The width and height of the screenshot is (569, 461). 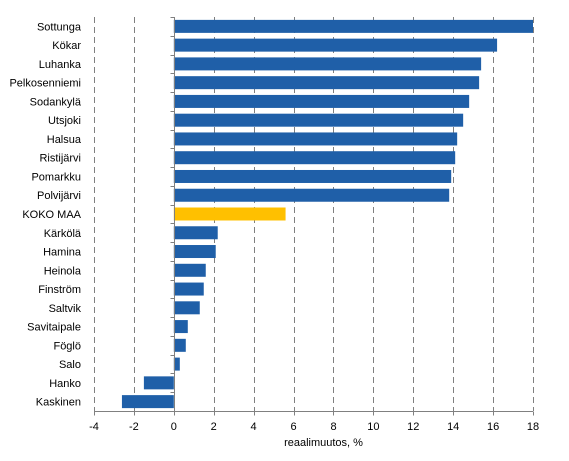 What do you see at coordinates (64, 121) in the screenshot?
I see `category-label: Utsjoki` at bounding box center [64, 121].